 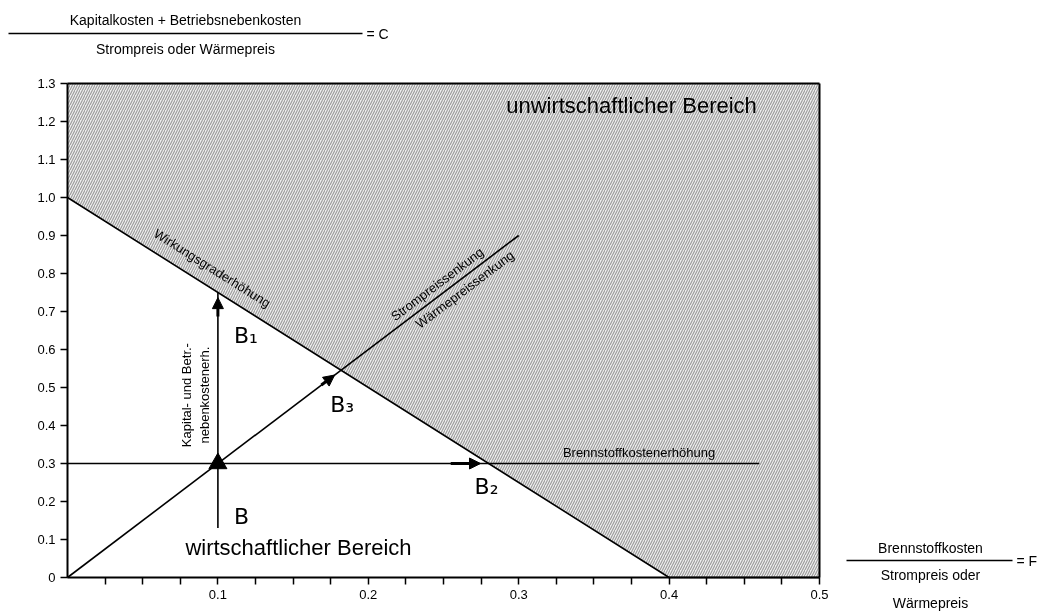 I want to click on annotation: B₁, so click(x=245, y=335).